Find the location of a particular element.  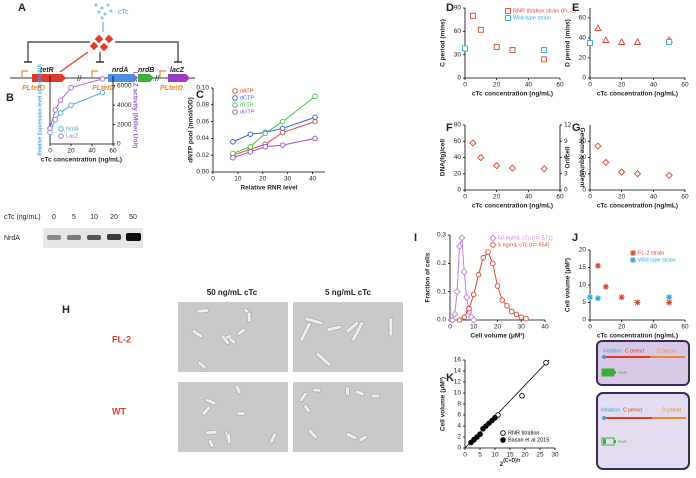

y-tick-label: 60 is located at coordinates (583, 18).